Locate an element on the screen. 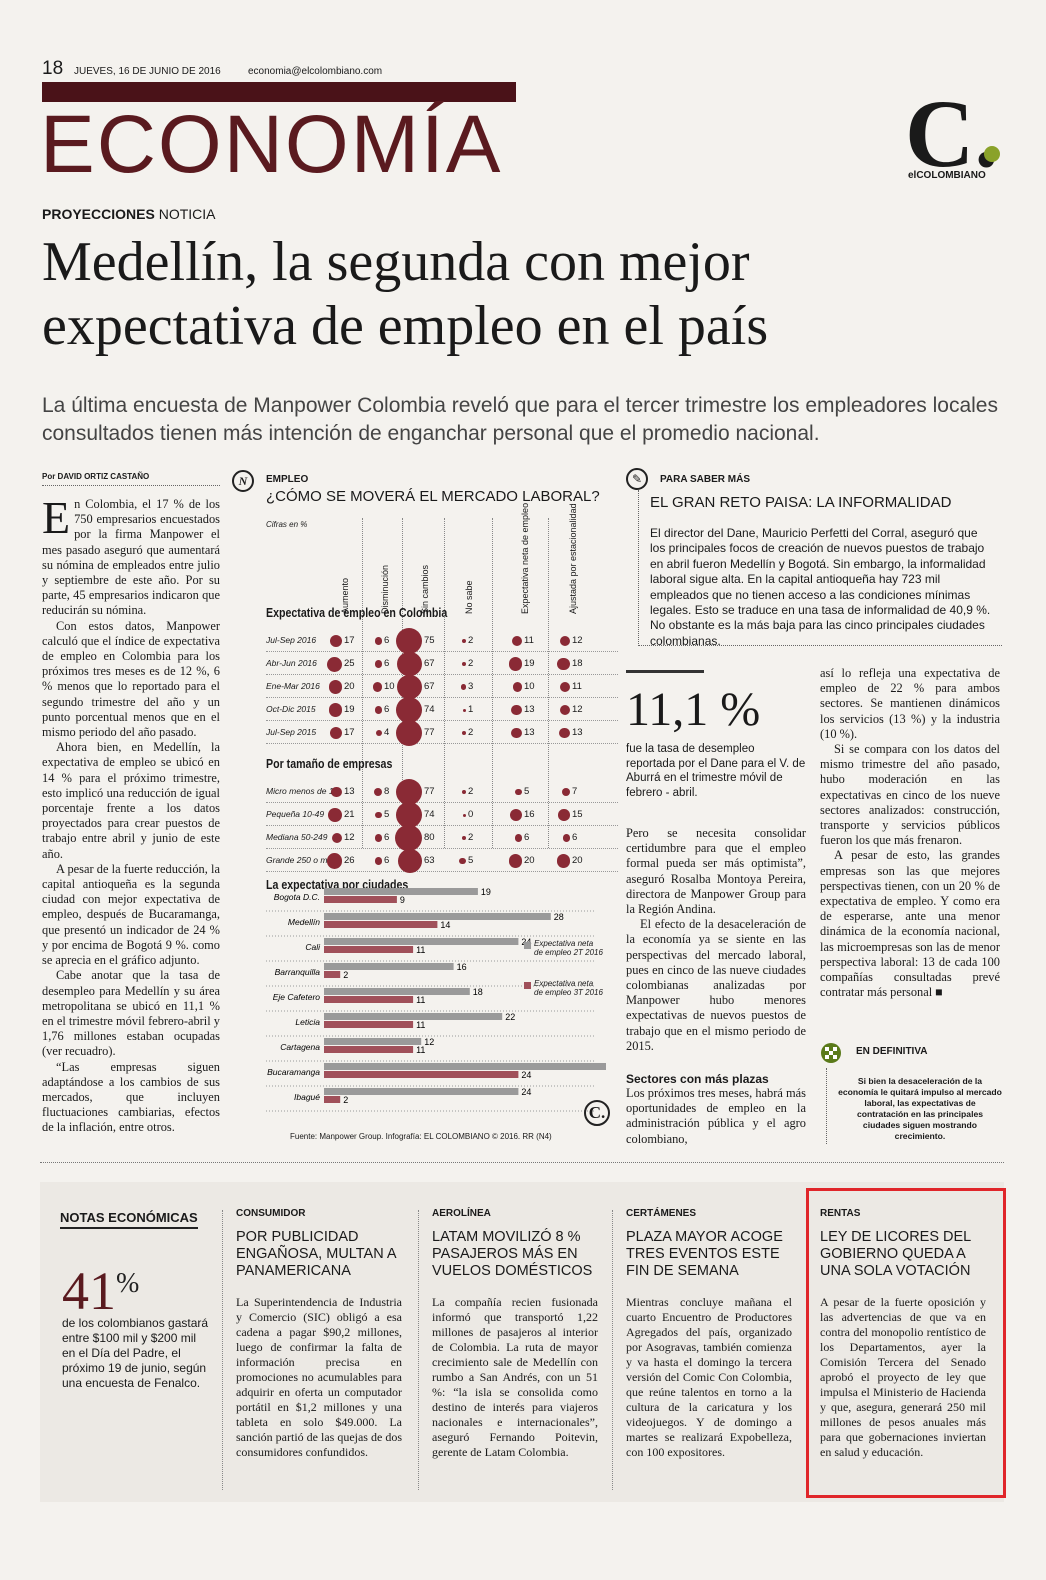 Image resolution: width=1046 pixels, height=1580 pixels. table-row: Oct-Dic 2015 19 6 74 1 13 12 is located at coordinates (442, 710).